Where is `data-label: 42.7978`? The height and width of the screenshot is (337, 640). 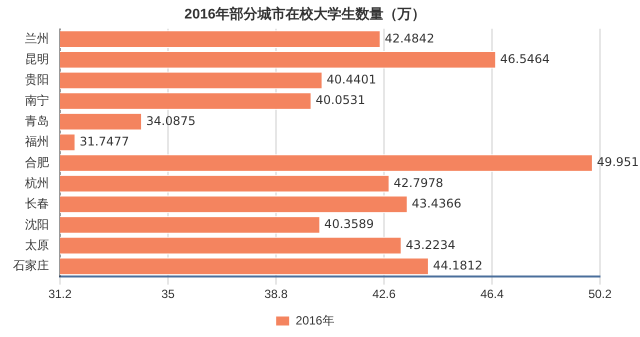 data-label: 42.7978 is located at coordinates (419, 183).